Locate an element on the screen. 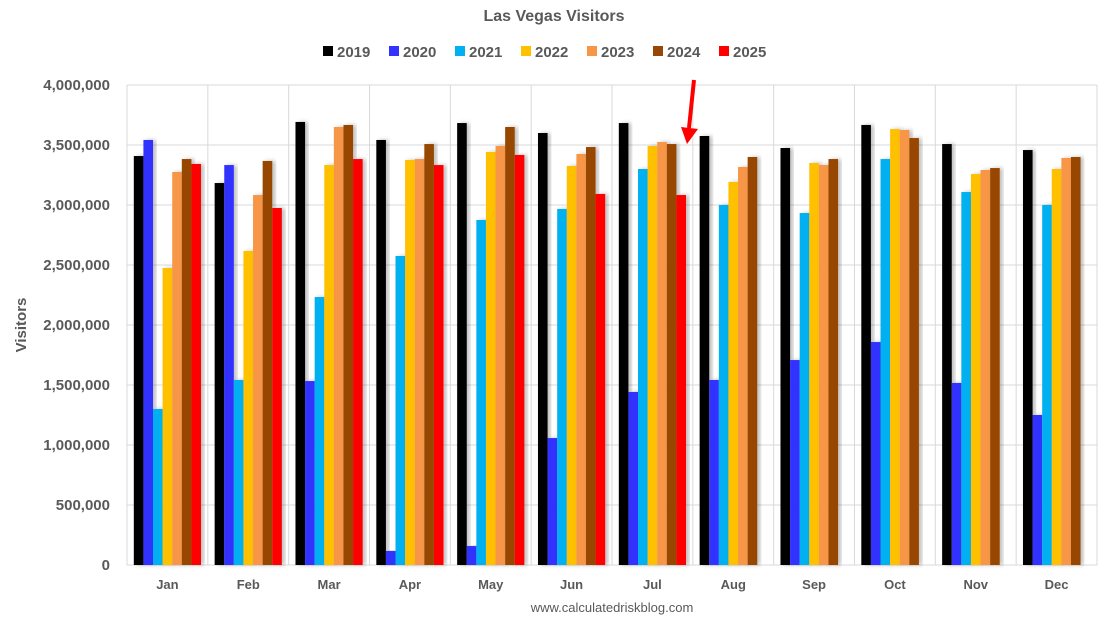 The width and height of the screenshot is (1109, 628). bar-2022-Jul is located at coordinates (652, 355).